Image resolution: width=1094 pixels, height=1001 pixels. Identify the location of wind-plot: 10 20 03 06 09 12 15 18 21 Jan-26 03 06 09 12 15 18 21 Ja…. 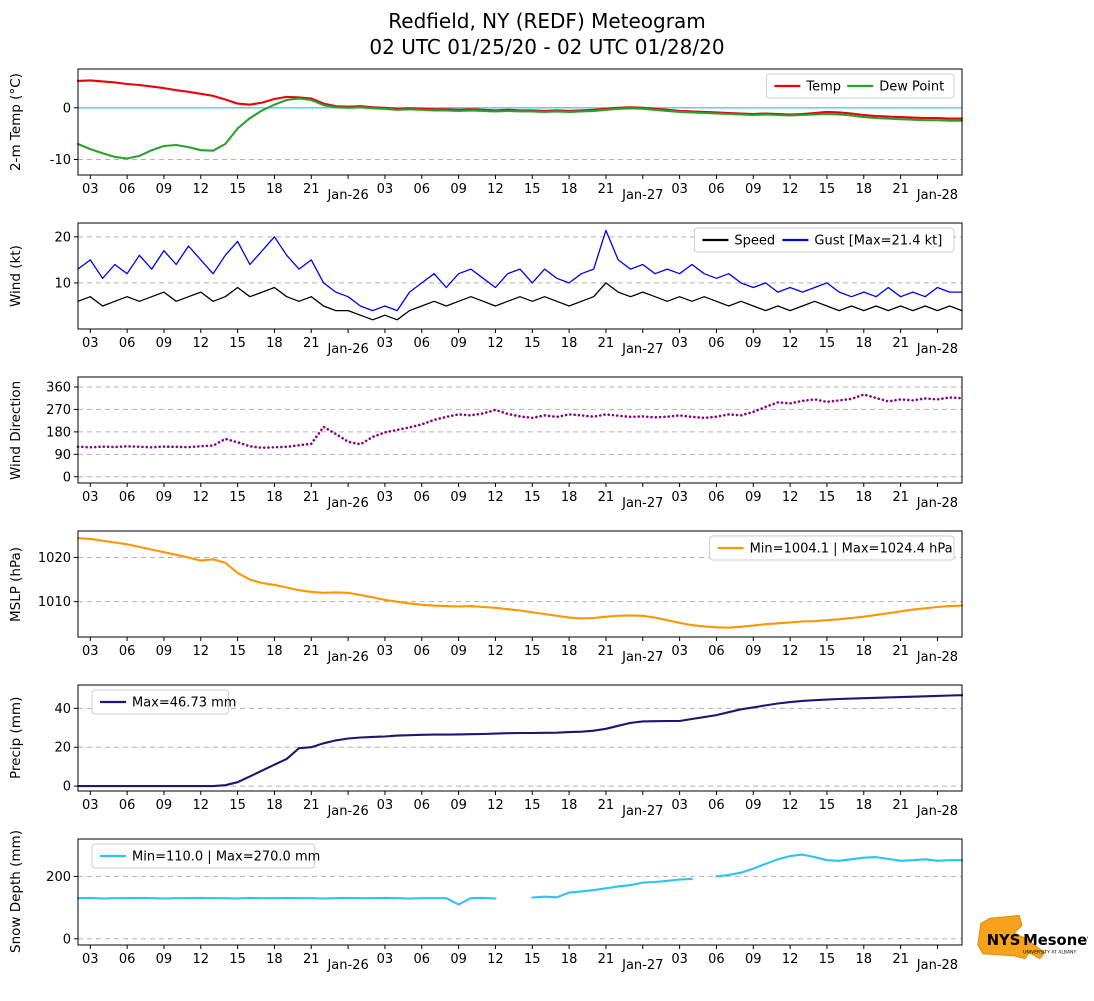
(508, 289).